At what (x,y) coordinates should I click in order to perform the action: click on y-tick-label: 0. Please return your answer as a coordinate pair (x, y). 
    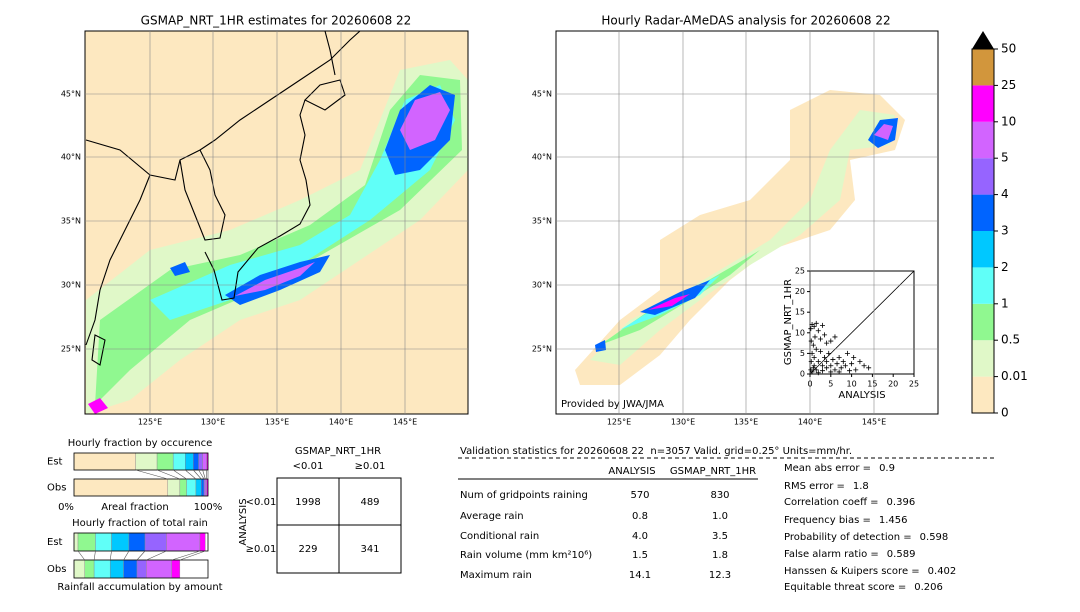
    Looking at the image, I should click on (802, 374).